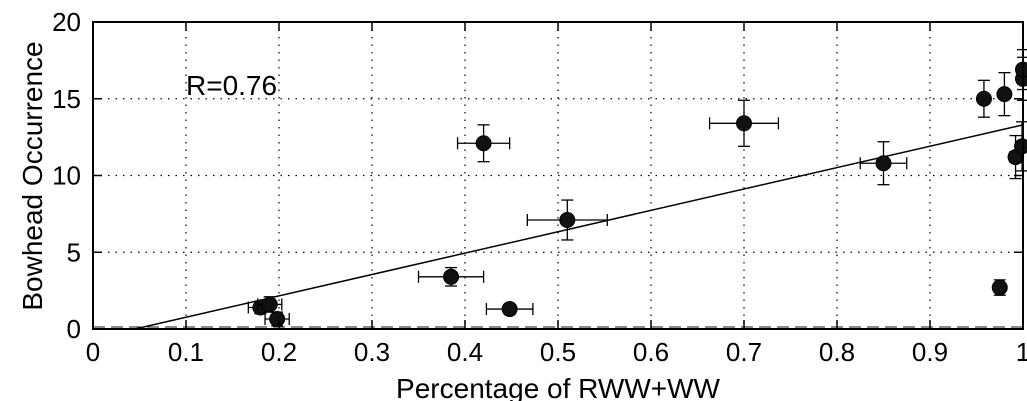  Describe the element at coordinates (558, 387) in the screenshot. I see `x-axis-label: Percentage of RWW+WW` at that location.